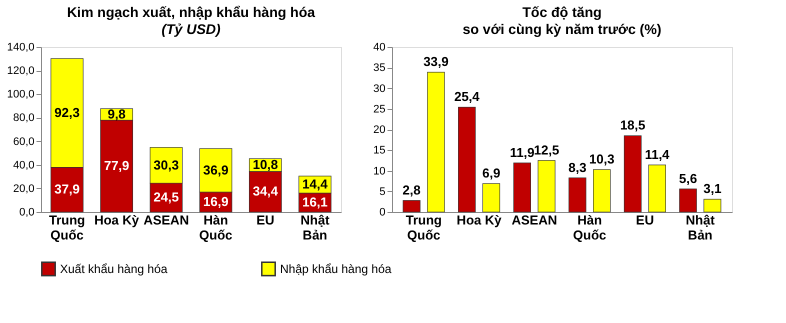 This screenshot has height=323, width=786. Describe the element at coordinates (712, 188) in the screenshot. I see `data-label: 3,1` at that location.